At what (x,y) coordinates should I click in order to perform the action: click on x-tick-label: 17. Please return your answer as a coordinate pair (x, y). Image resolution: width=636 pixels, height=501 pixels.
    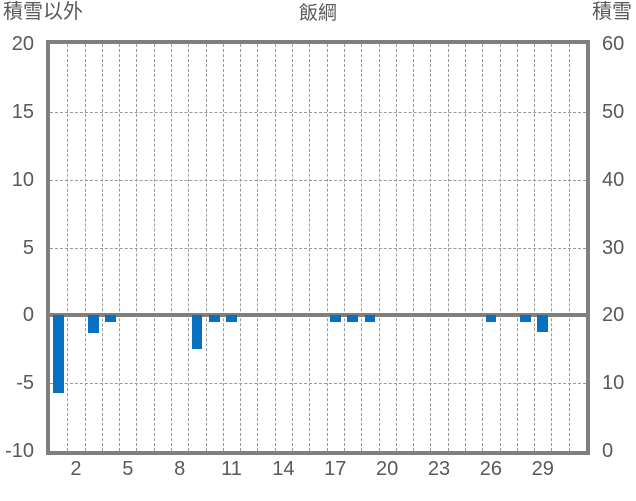
    Looking at the image, I should click on (335, 469).